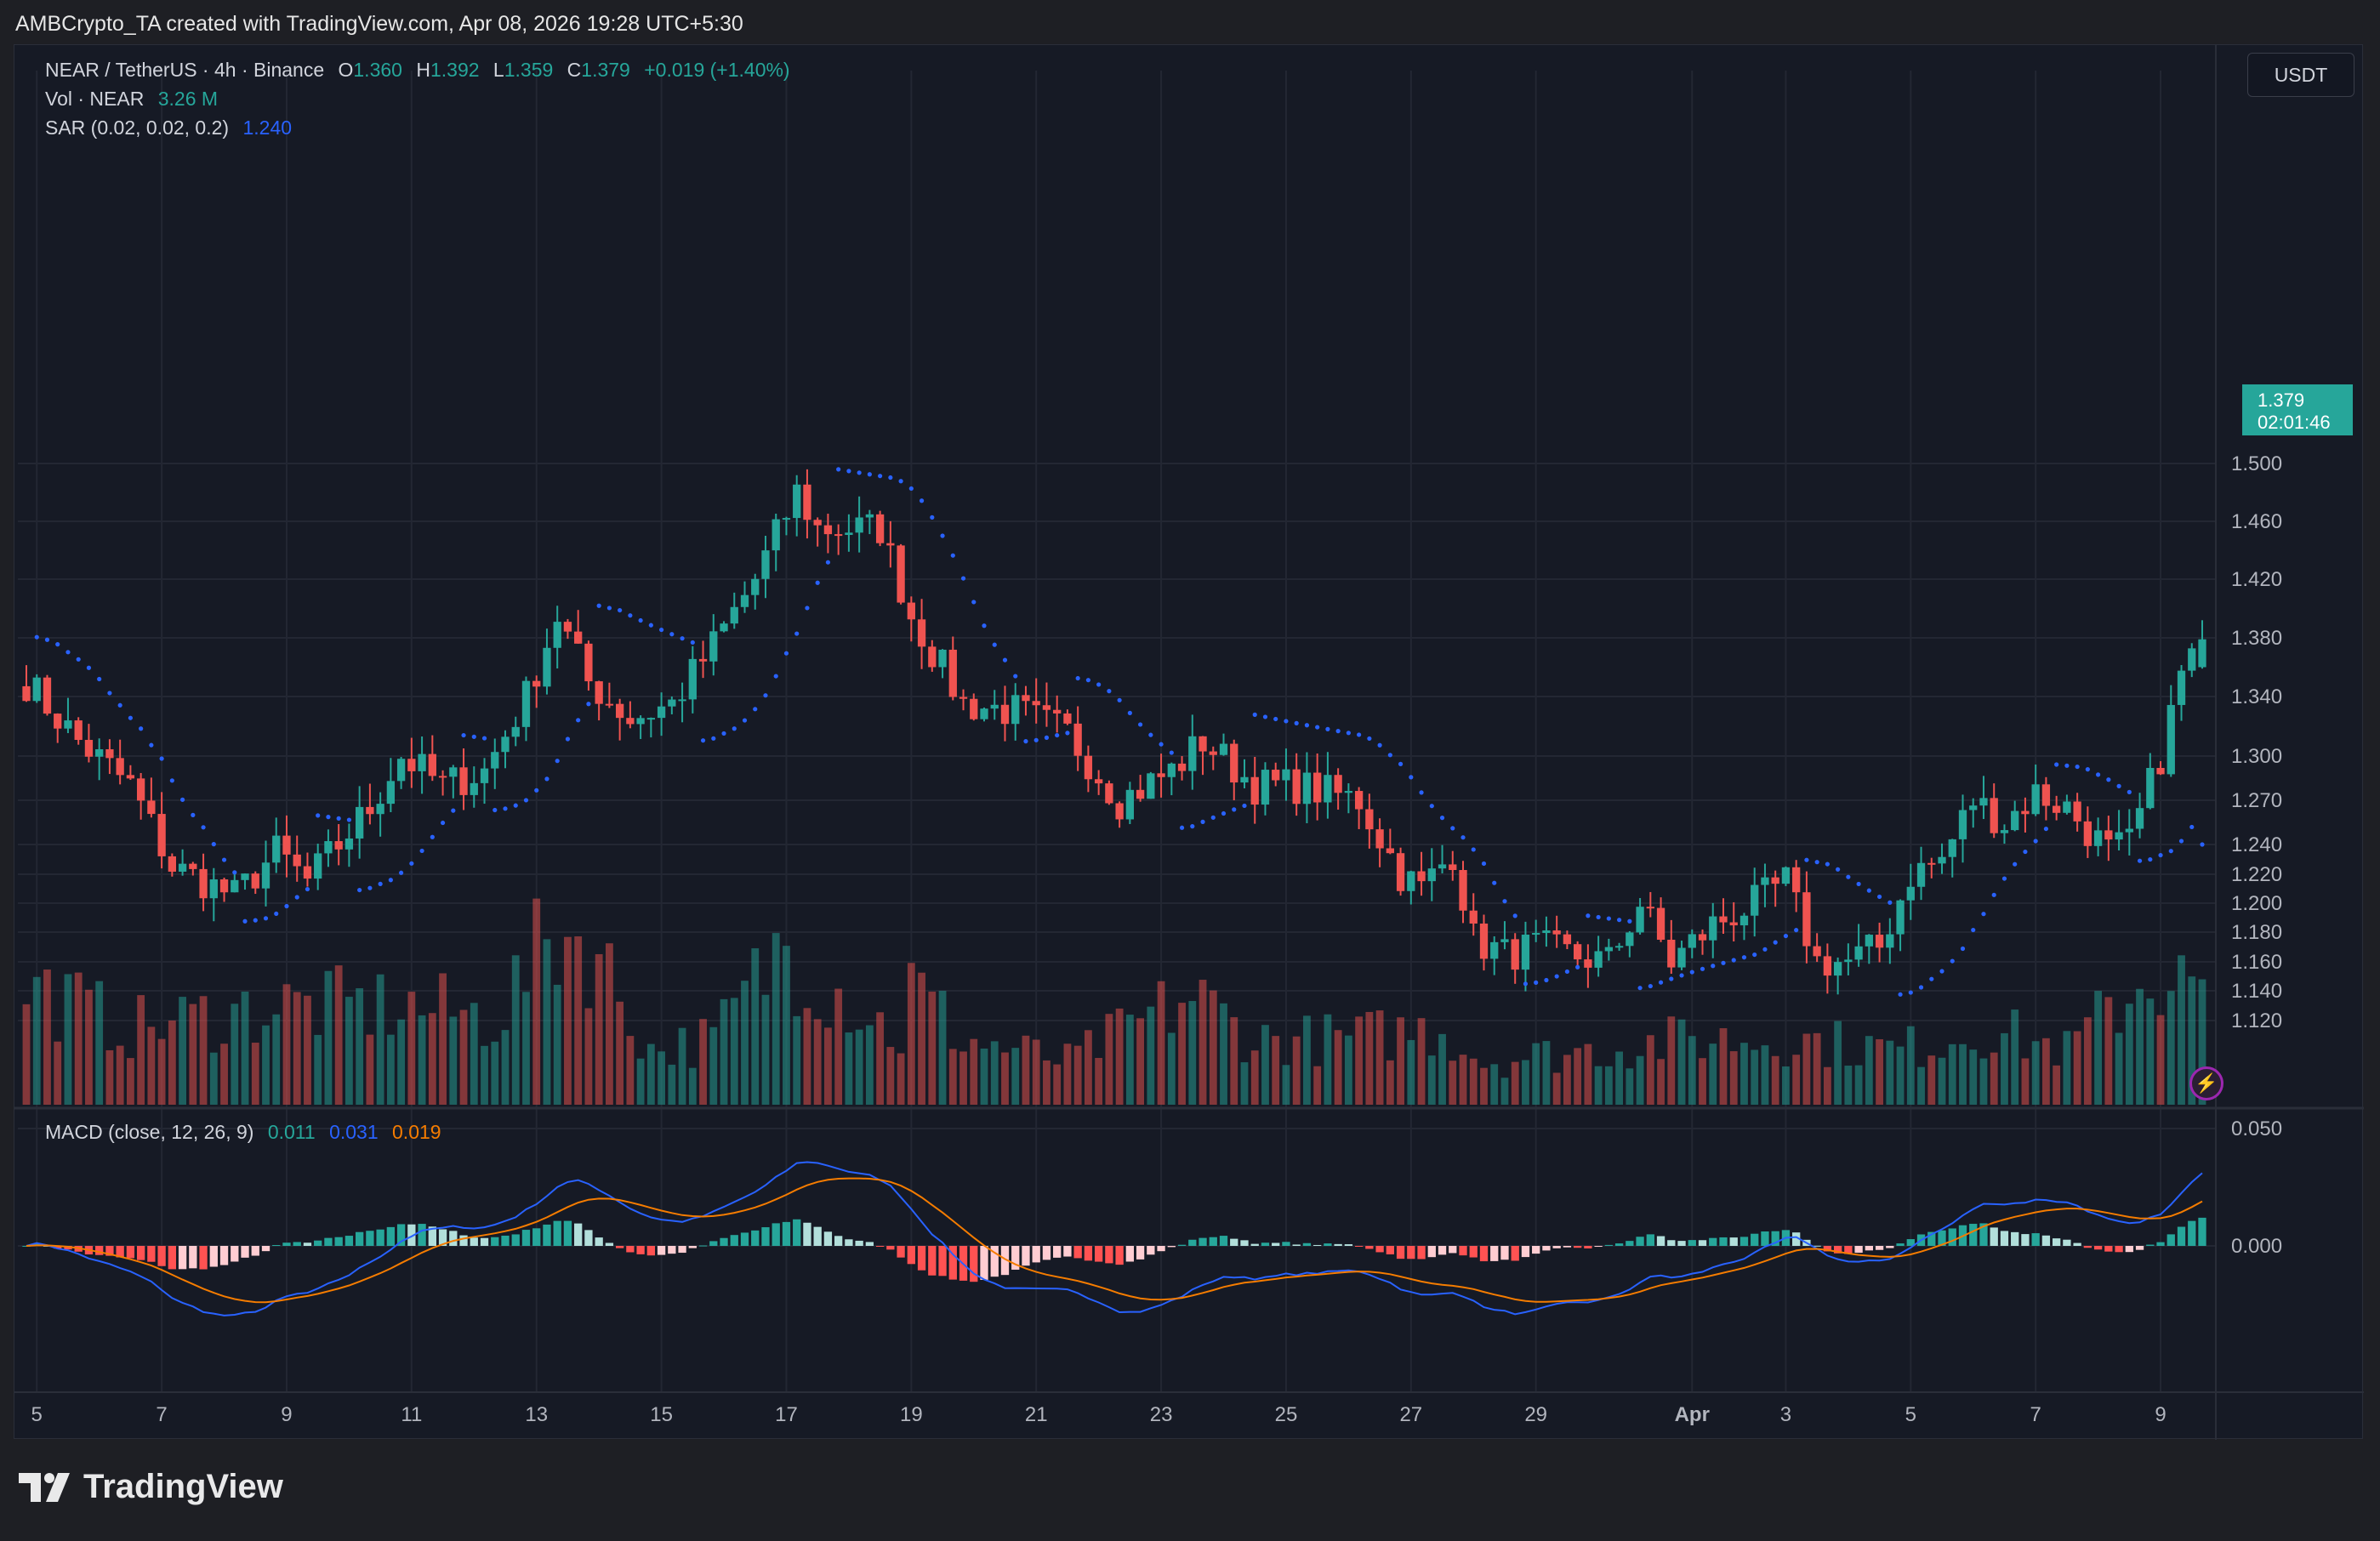 The image size is (2380, 1541). What do you see at coordinates (598, 70) in the screenshot?
I see `ohlc-close: C1.379` at bounding box center [598, 70].